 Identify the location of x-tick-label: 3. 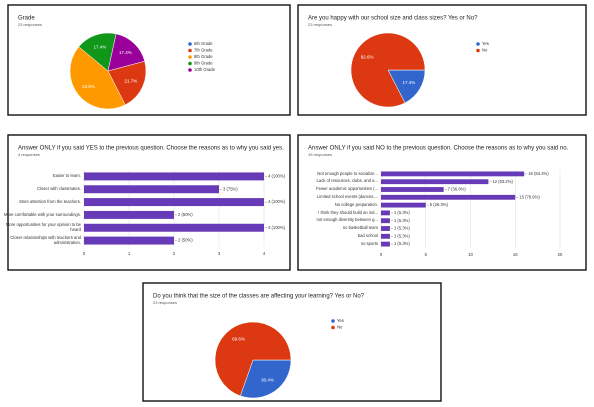
(219, 253).